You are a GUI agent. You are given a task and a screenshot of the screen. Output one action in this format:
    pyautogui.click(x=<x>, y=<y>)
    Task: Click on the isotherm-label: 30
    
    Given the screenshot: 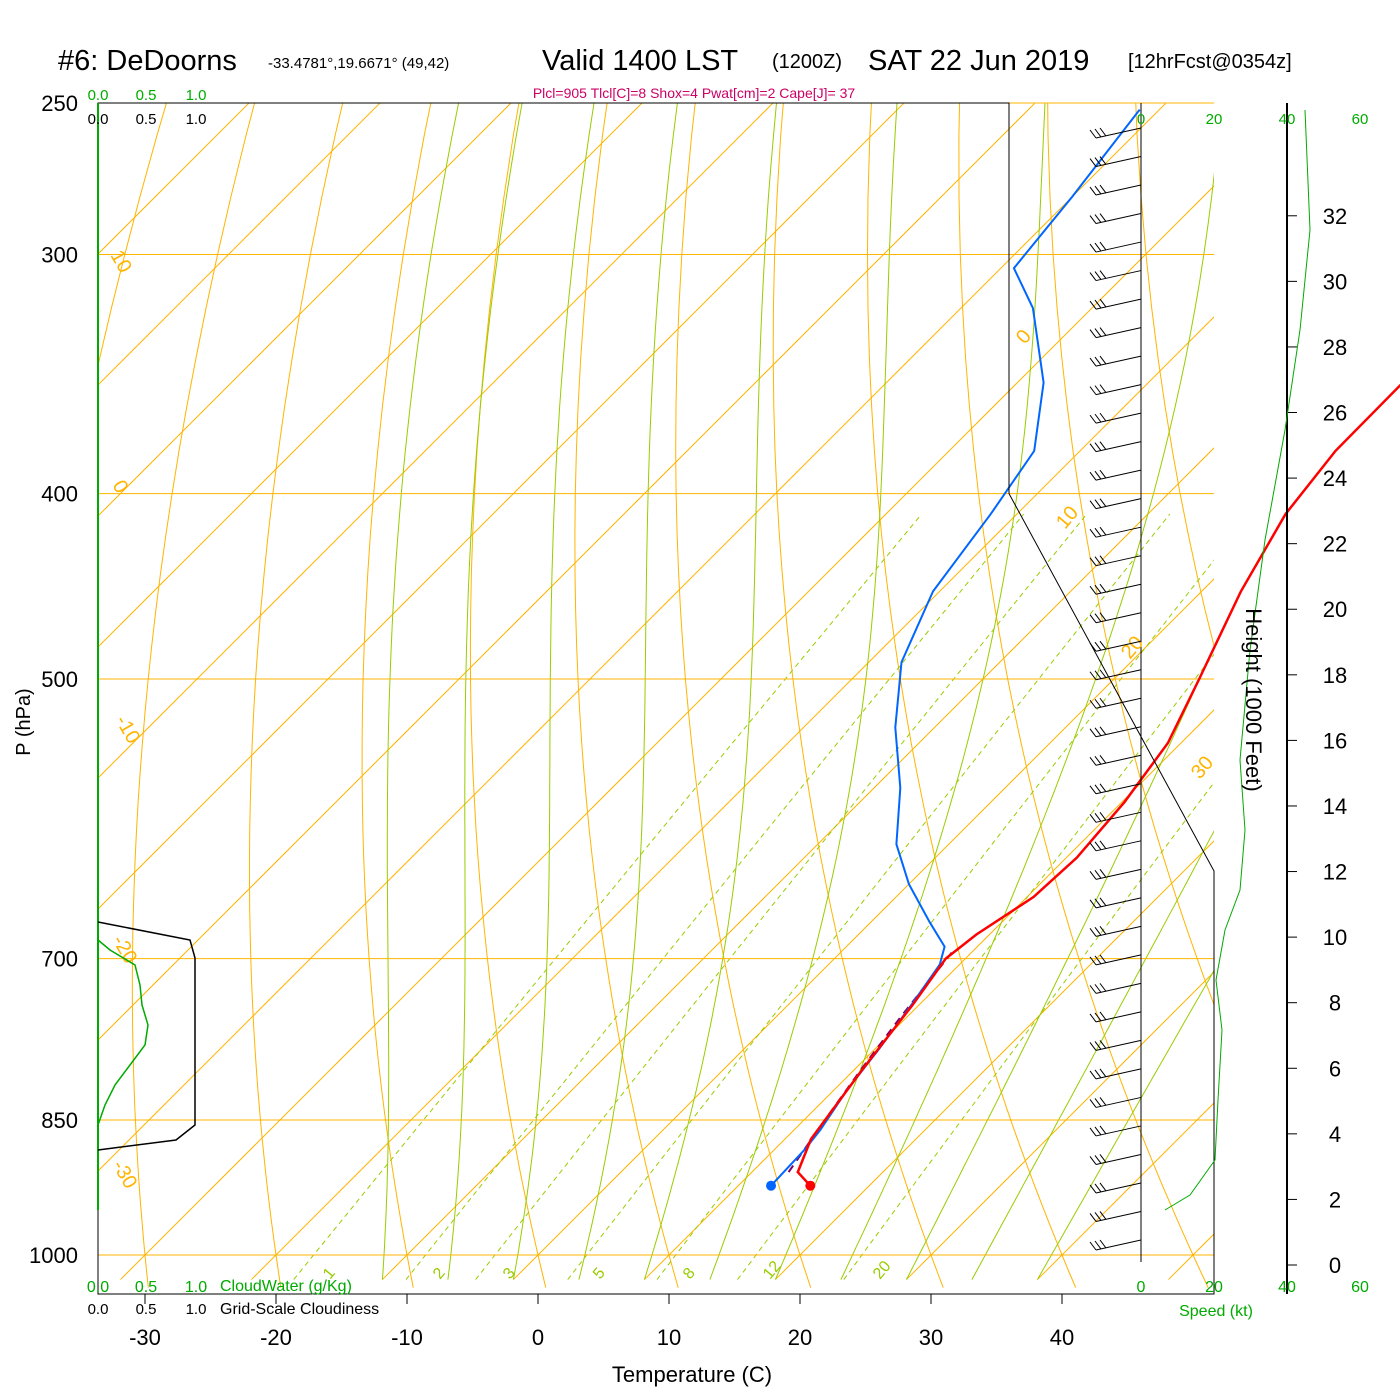 What is the action you would take?
    pyautogui.click(x=1202, y=767)
    